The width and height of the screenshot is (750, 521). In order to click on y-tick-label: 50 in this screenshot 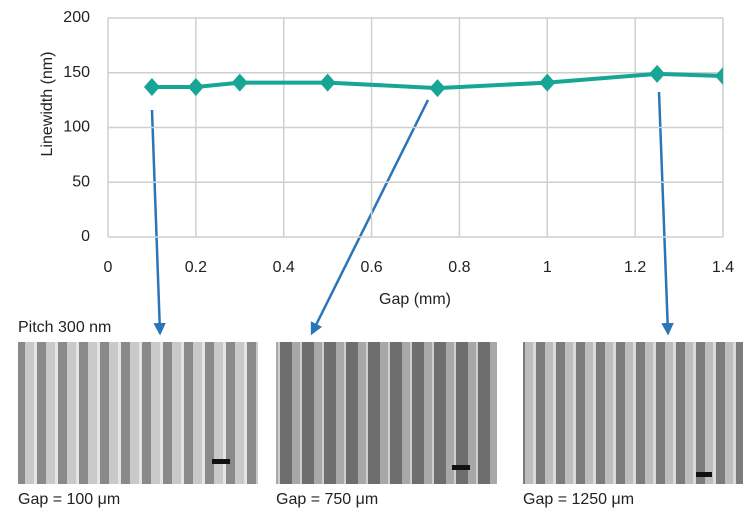, I will do `click(81, 181)`.